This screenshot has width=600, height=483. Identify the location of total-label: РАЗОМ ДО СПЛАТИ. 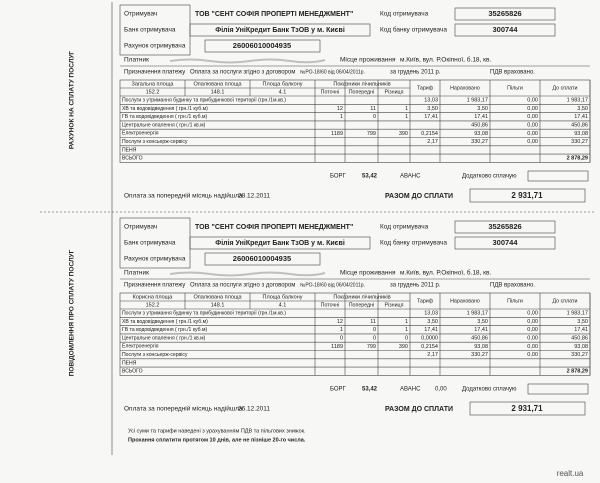
(419, 196).